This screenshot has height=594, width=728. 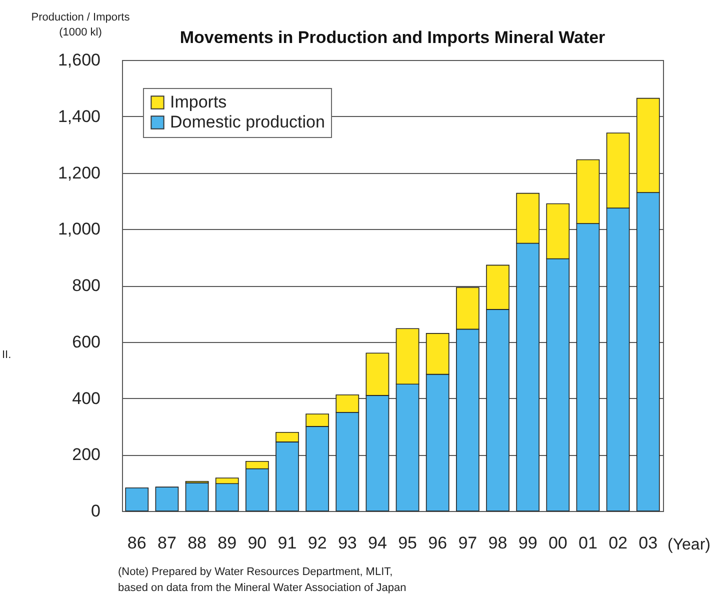 What do you see at coordinates (80, 25) in the screenshot?
I see `y-axis-title: Production / Imports (1000 kl)` at bounding box center [80, 25].